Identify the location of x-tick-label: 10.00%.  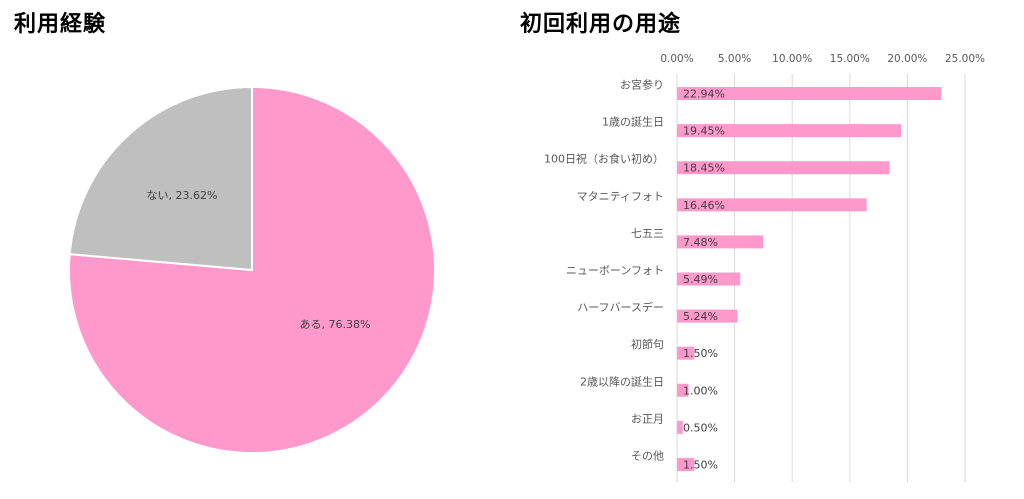
(792, 59).